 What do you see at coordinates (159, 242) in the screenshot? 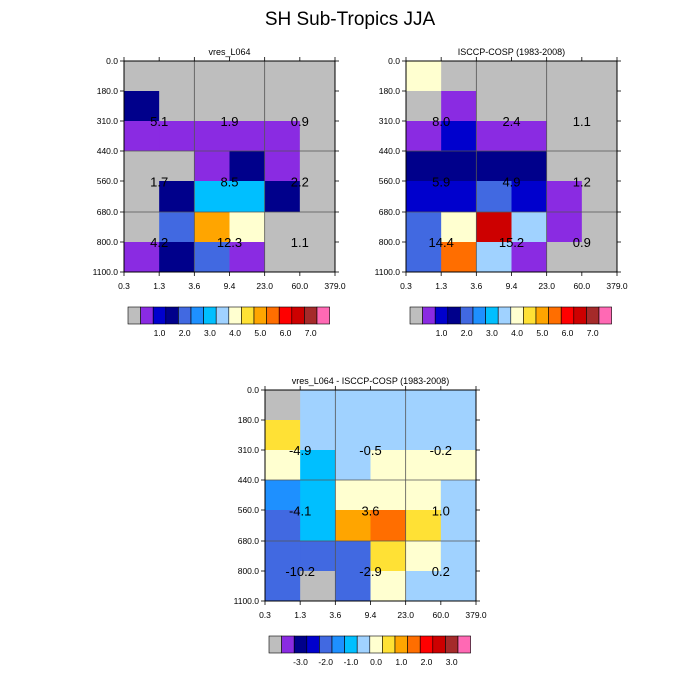
I see `cell-value: 4.2` at bounding box center [159, 242].